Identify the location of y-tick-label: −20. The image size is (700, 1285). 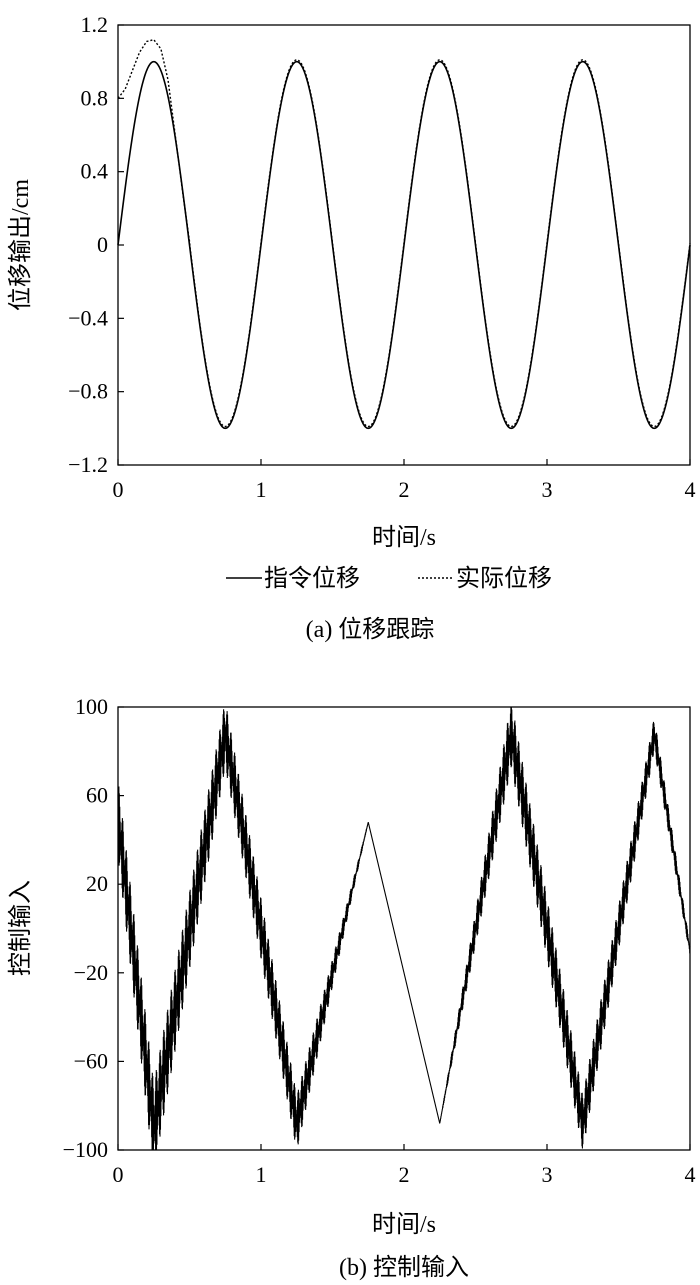
(91, 972).